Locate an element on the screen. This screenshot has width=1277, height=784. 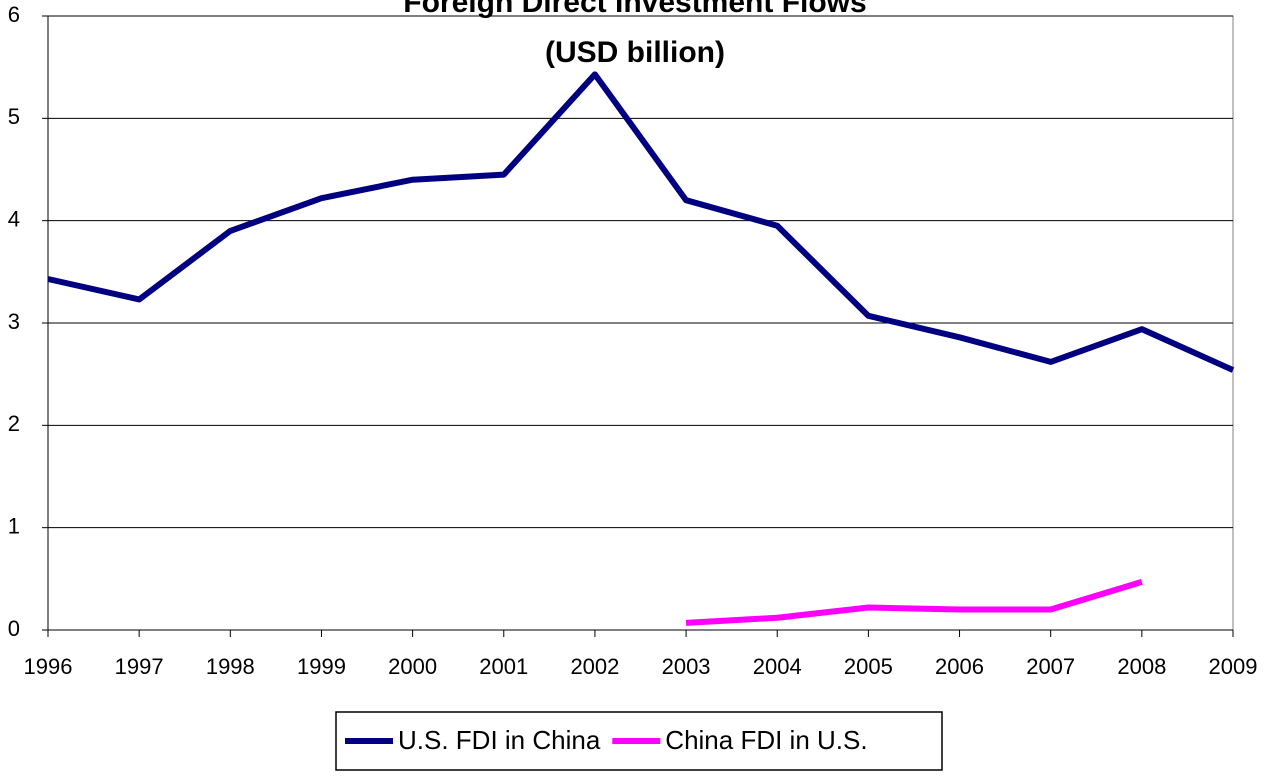
y-tick-label: 1 is located at coordinates (14, 525).